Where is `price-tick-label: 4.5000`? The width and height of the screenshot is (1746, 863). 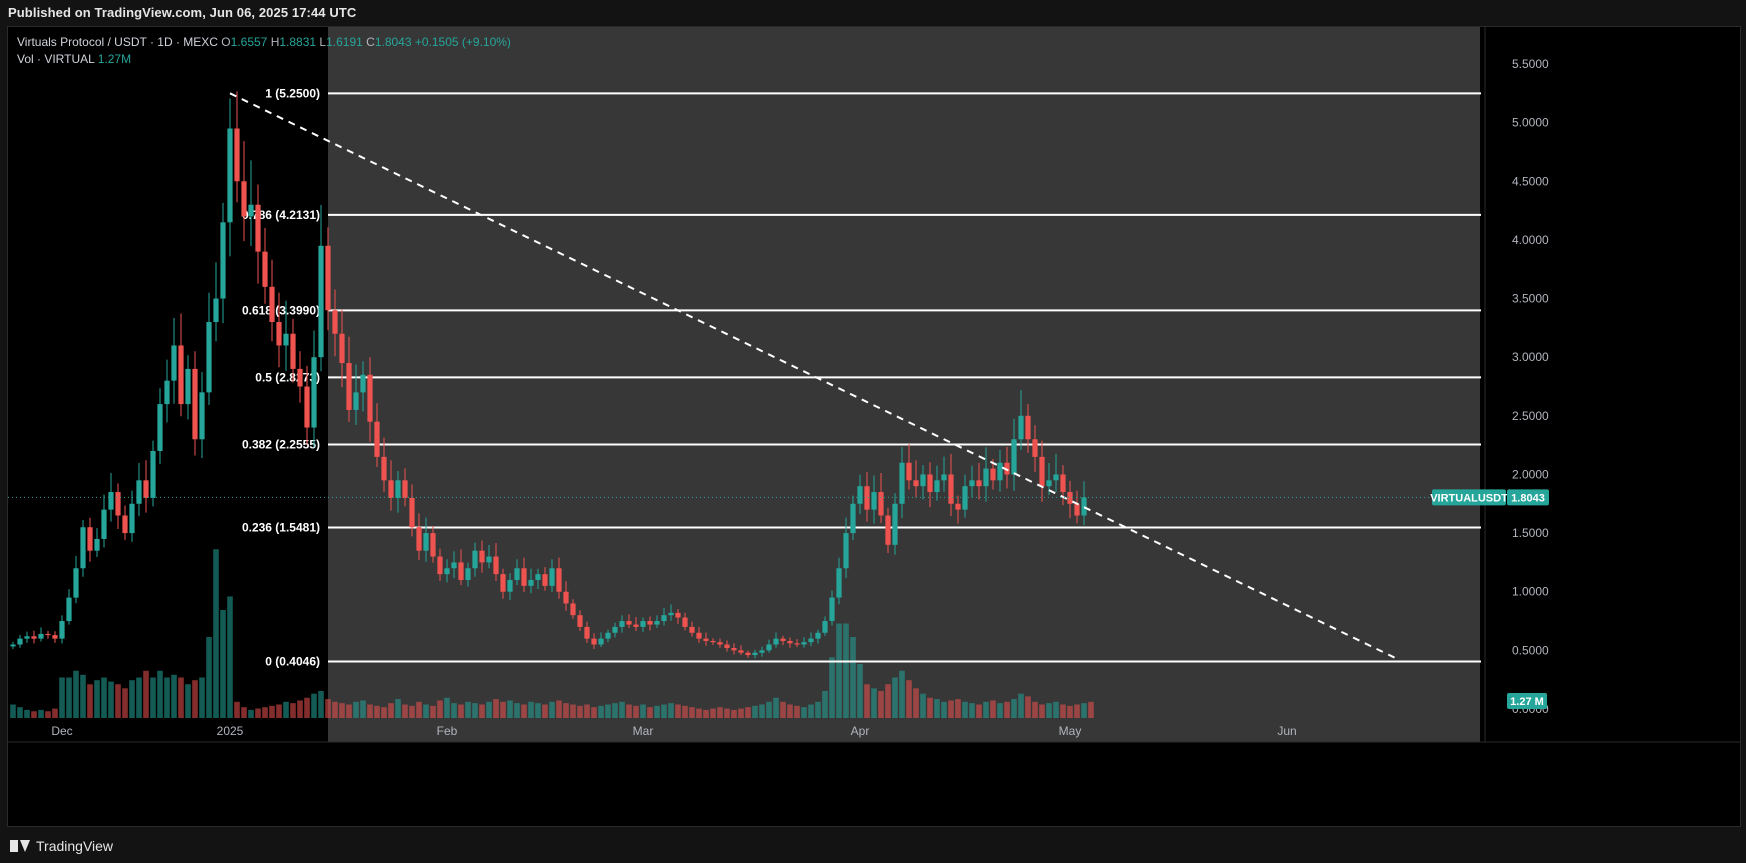 price-tick-label: 4.5000 is located at coordinates (1530, 181).